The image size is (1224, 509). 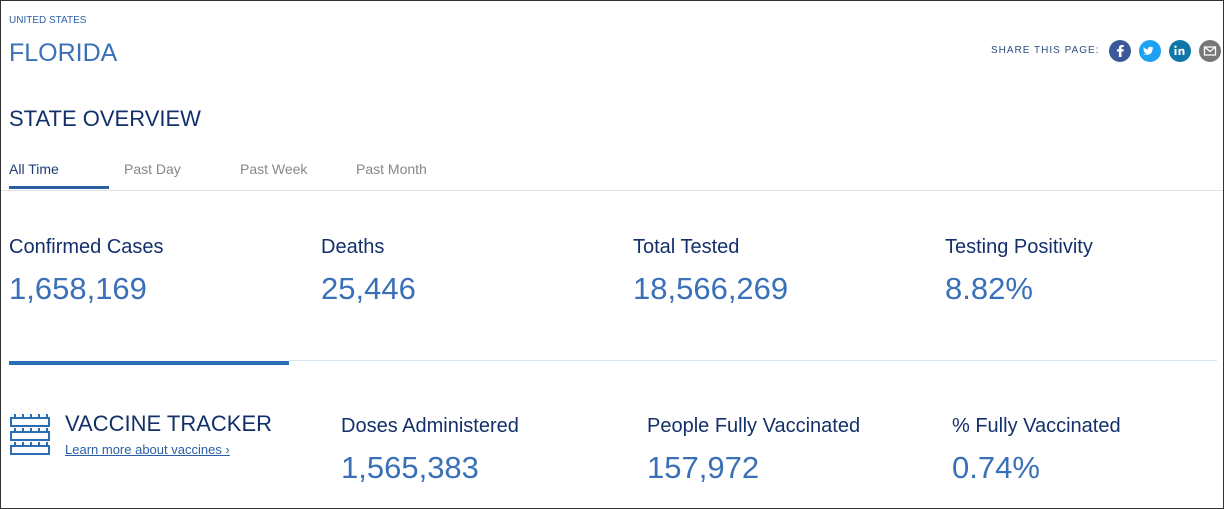 I want to click on vaccine-stat-value: 157,972, so click(x=703, y=467).